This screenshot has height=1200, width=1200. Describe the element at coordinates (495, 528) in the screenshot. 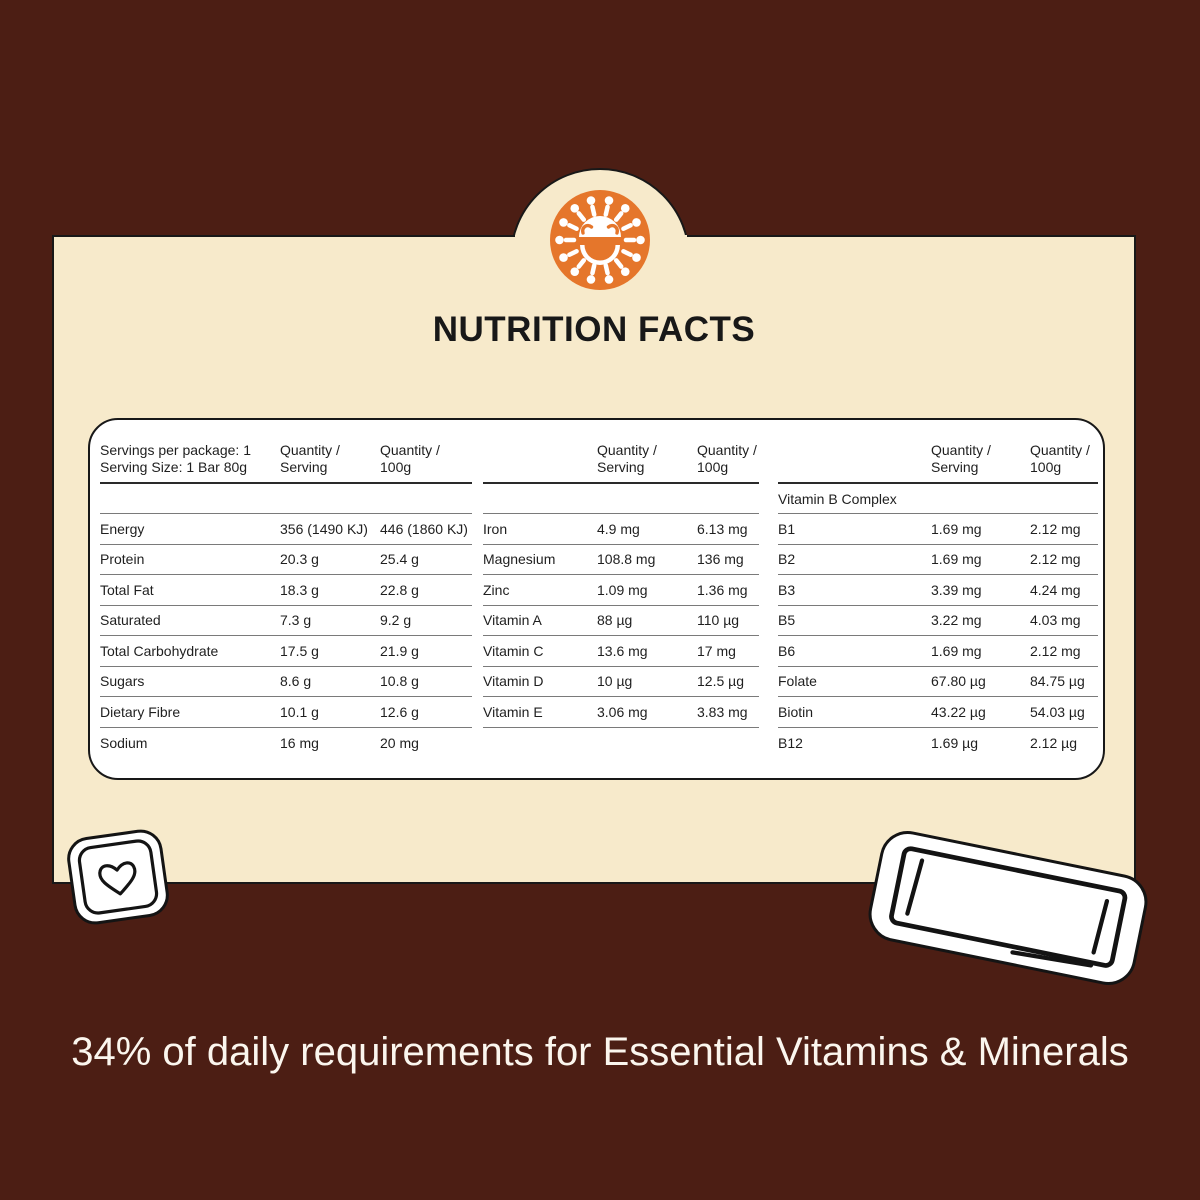

I see `row-label: Iron` at that location.